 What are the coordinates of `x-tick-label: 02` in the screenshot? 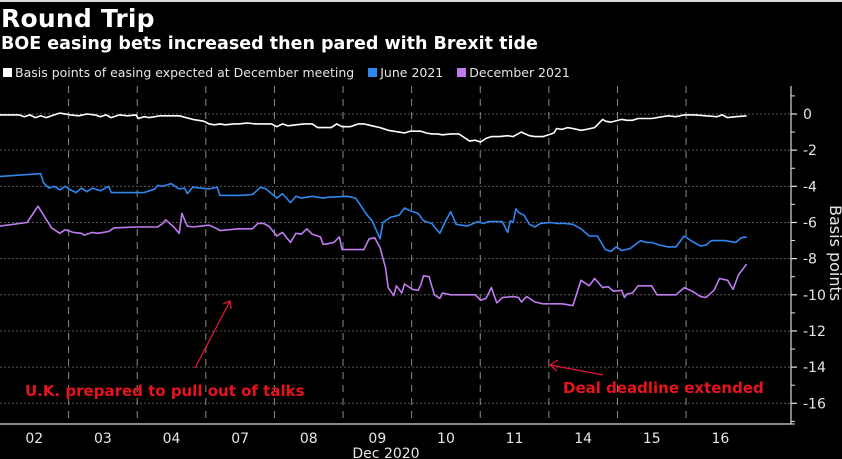 It's located at (34, 439).